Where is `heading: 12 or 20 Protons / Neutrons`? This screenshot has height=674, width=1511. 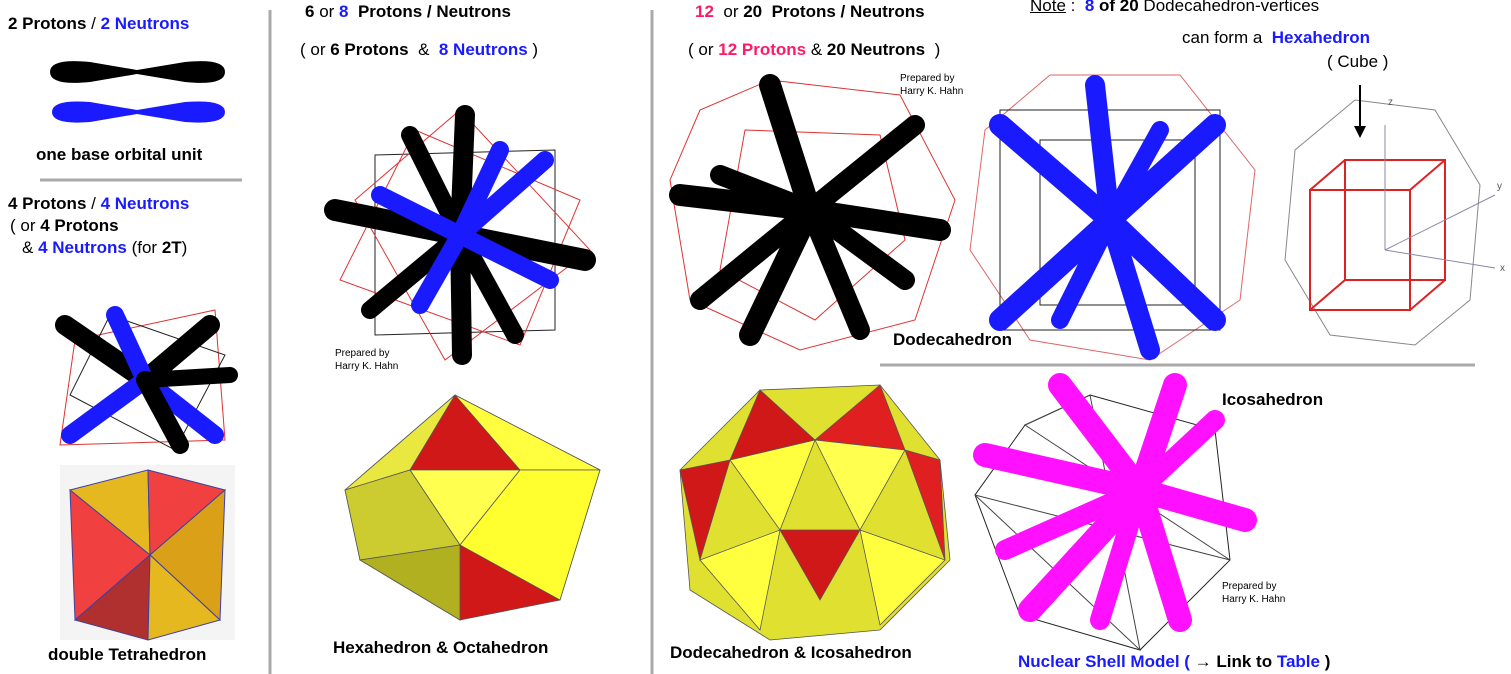 heading: 12 or 20 Protons / Neutrons is located at coordinates (810, 12).